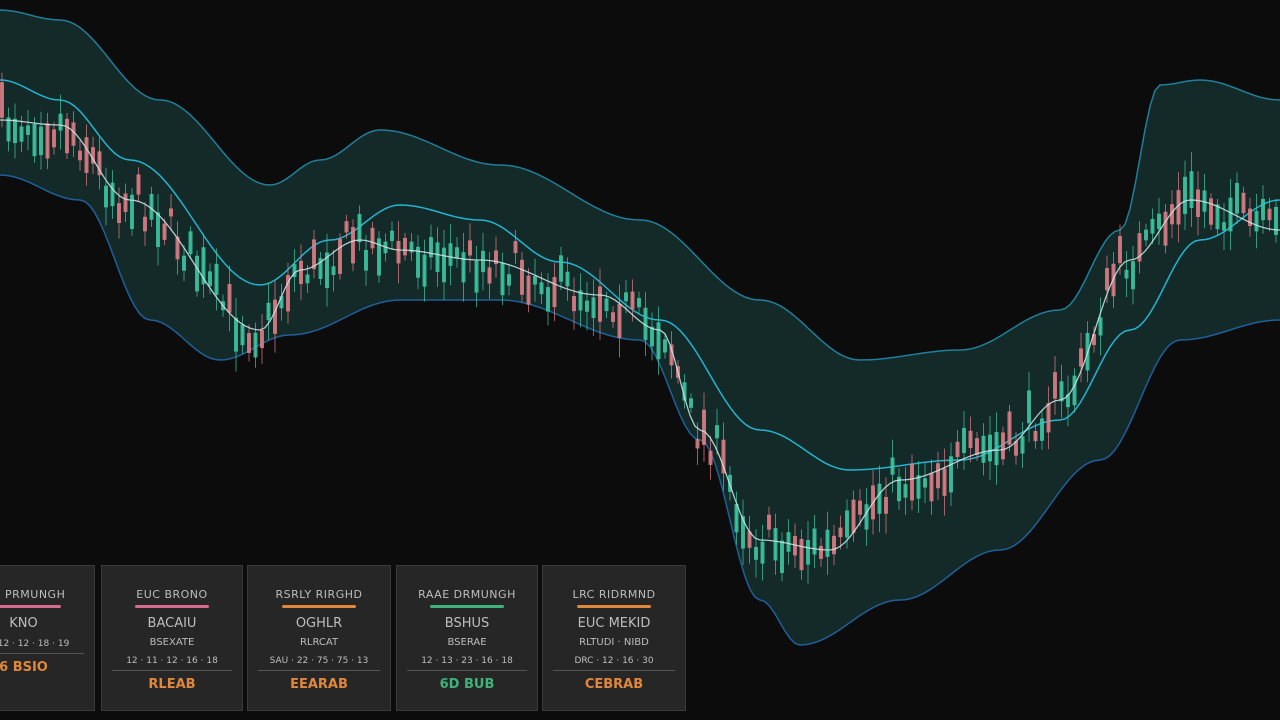  Describe the element at coordinates (319, 606) in the screenshot. I see `card-underline` at that location.